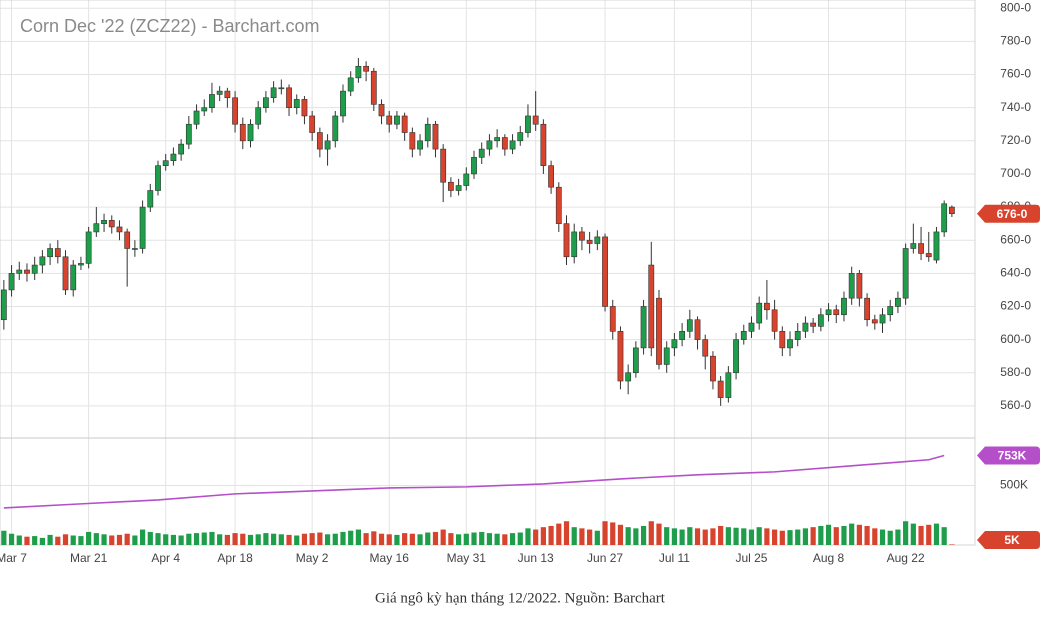 The height and width of the screenshot is (622, 1046). I want to click on y-tick-label: 720-0, so click(1015, 140).